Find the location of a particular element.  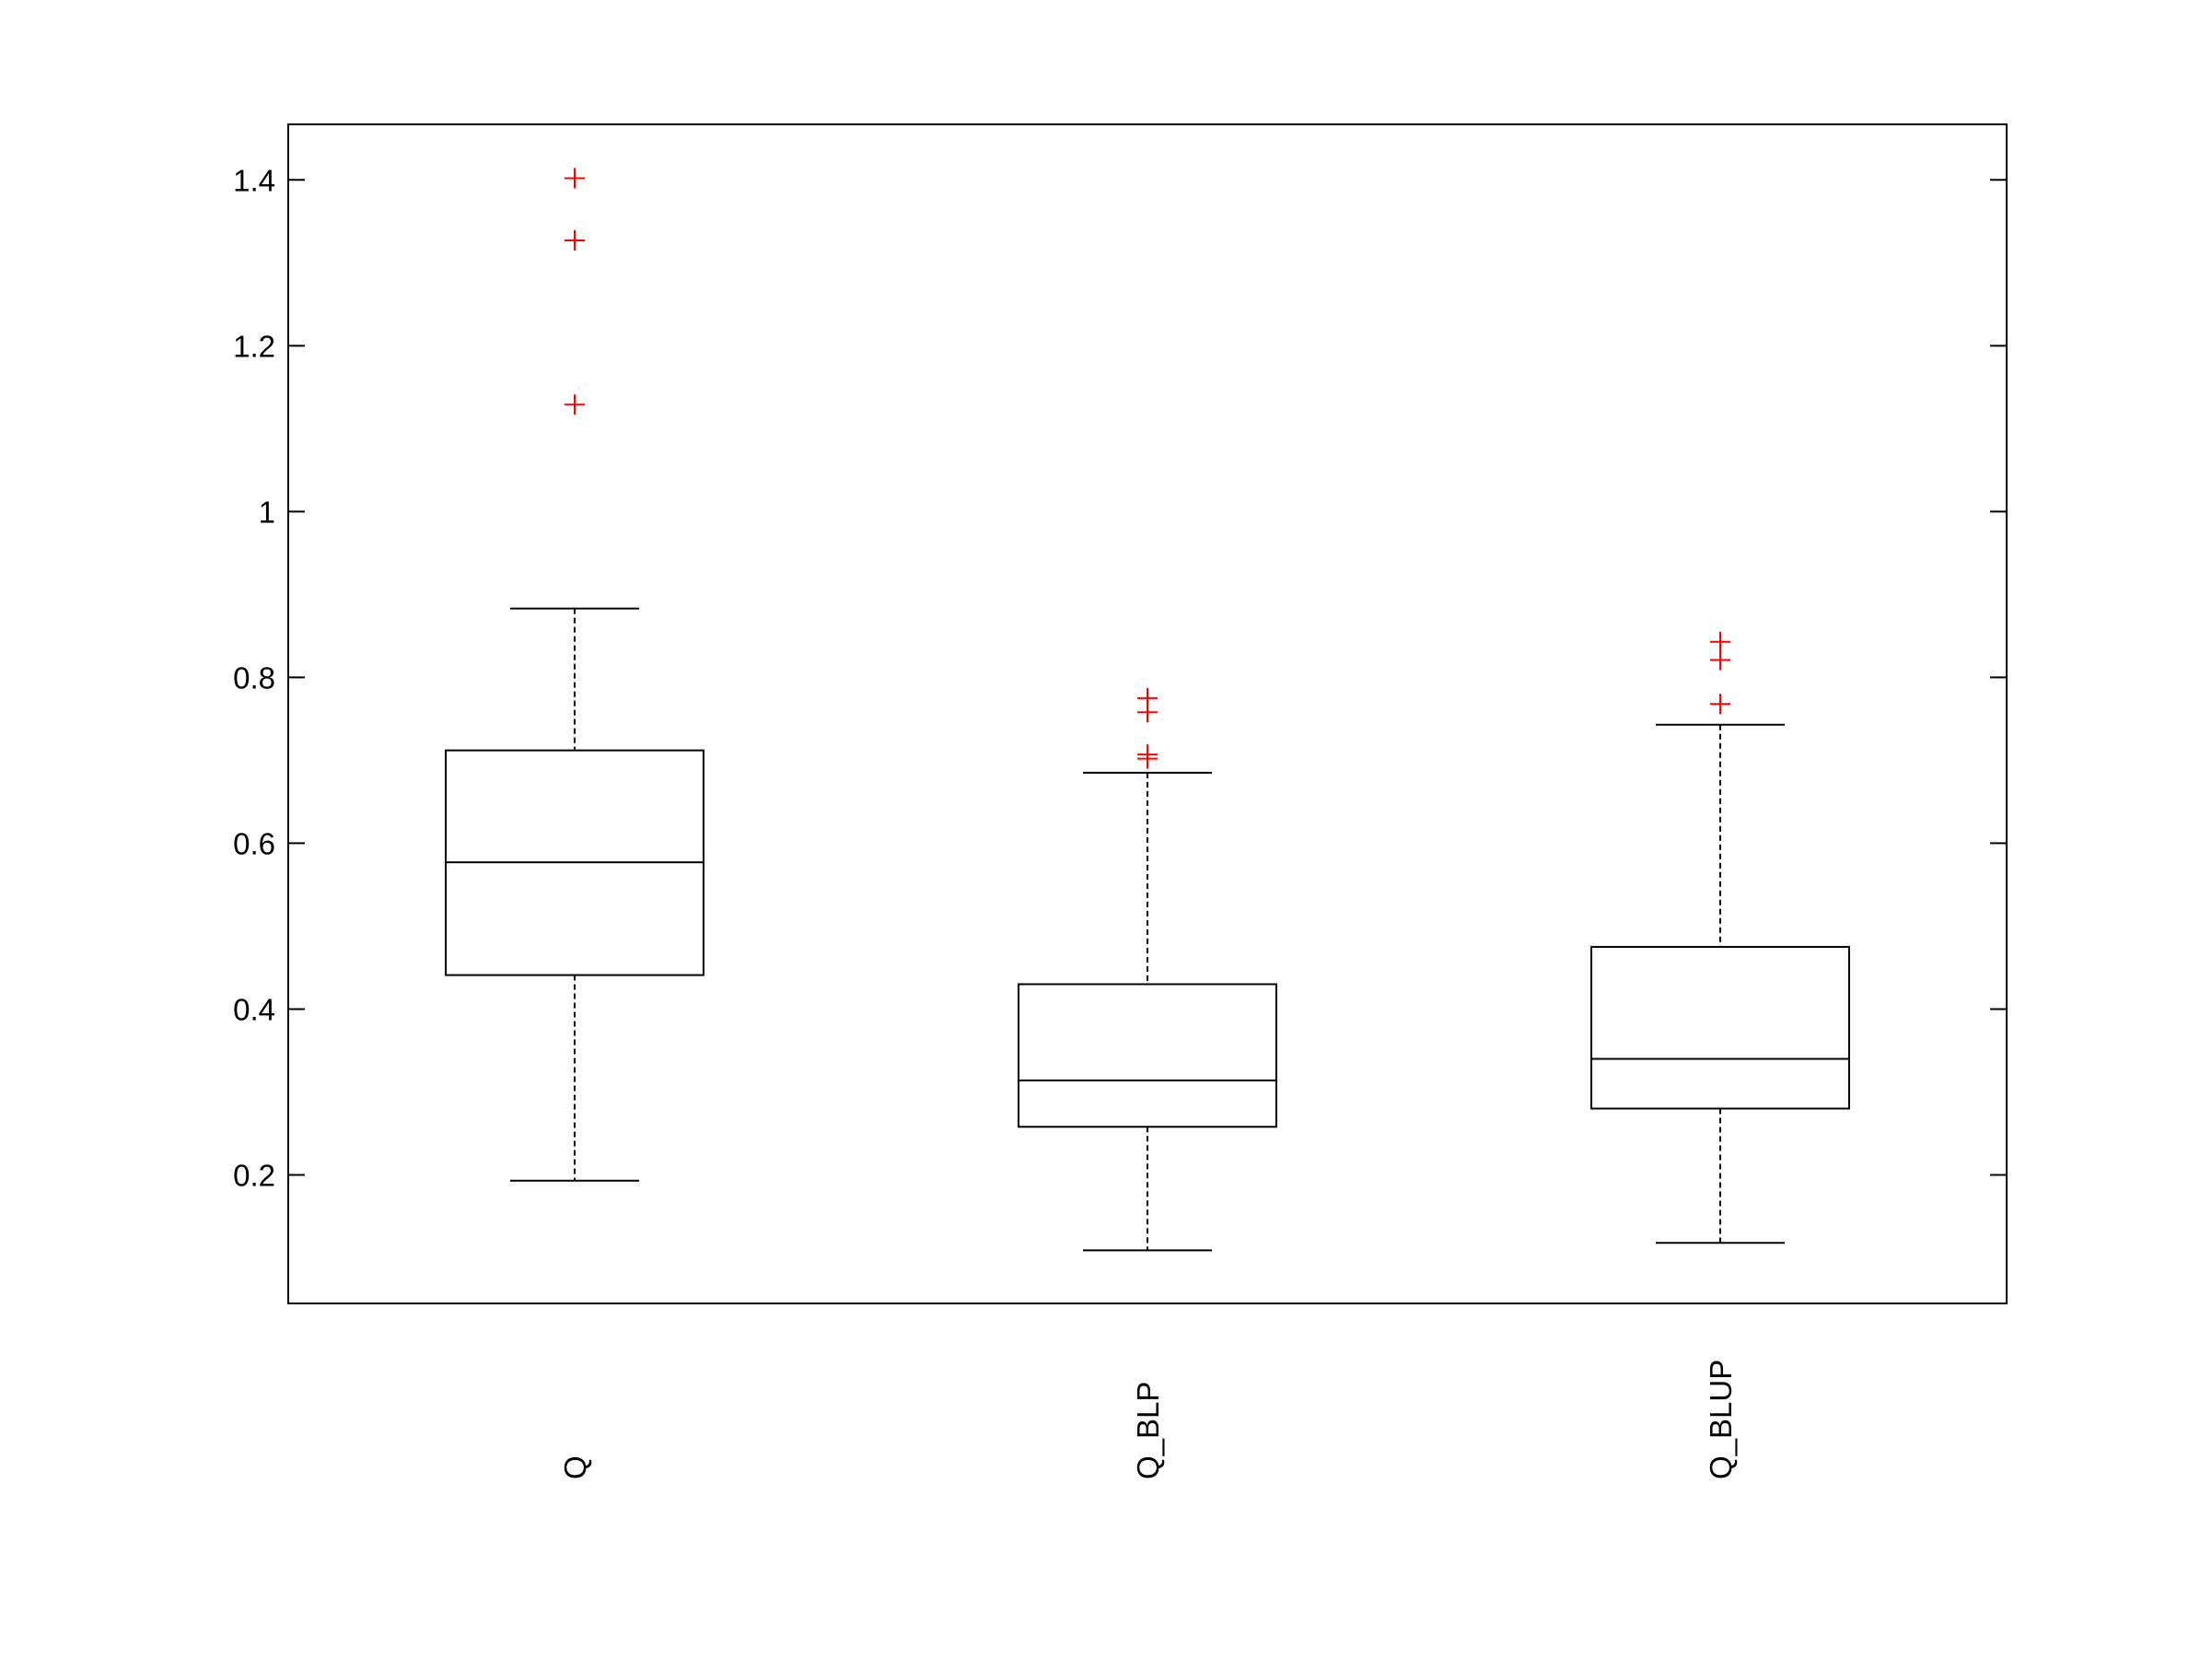

y-tick-label: 0.4 is located at coordinates (254, 1009).